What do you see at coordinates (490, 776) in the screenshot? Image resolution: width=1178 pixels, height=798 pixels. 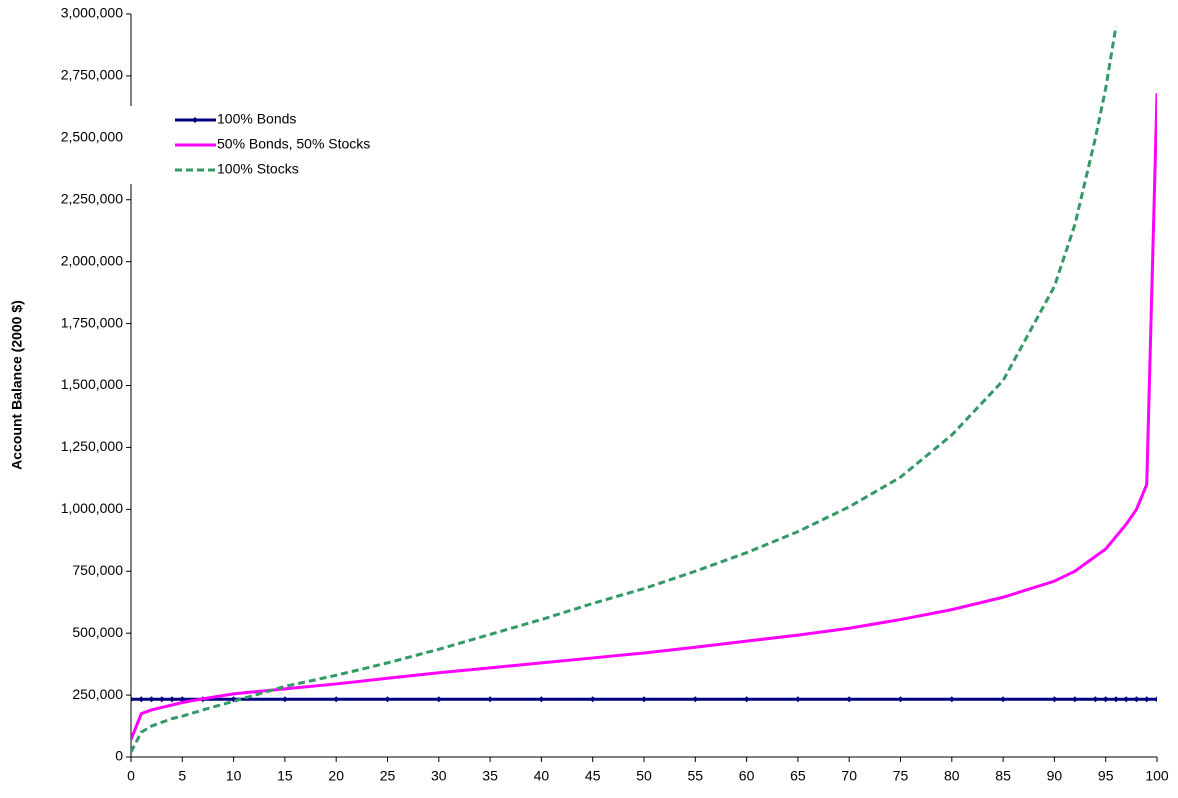 I see `x-tick-label: 35` at bounding box center [490, 776].